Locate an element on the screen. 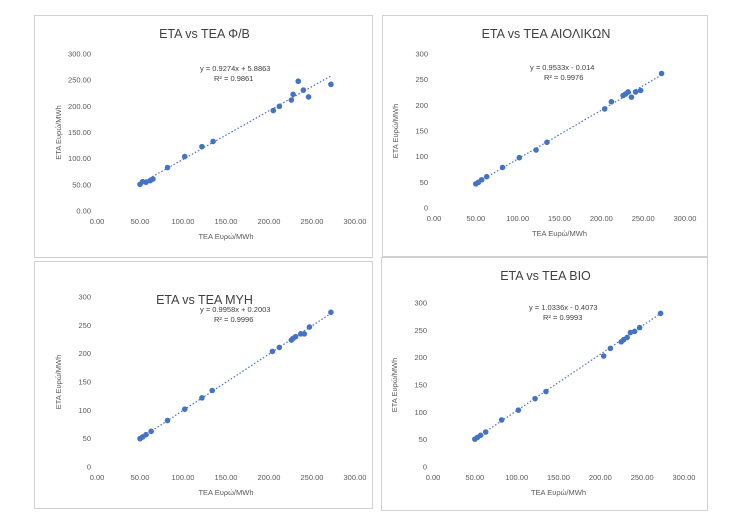  y-tick-label: 200 is located at coordinates (420, 357).